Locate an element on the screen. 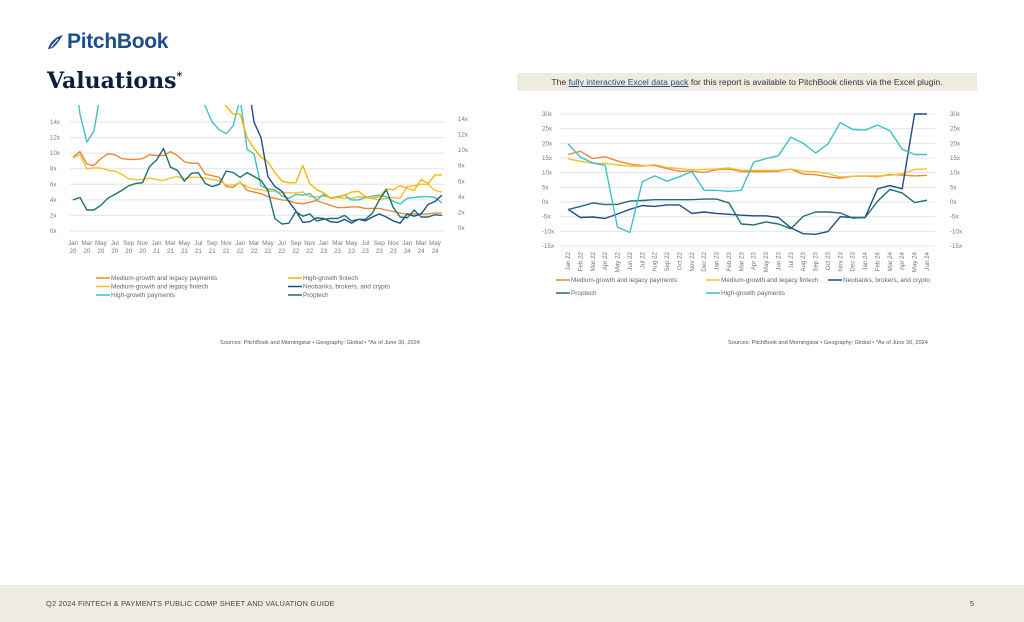 Image resolution: width=1024 pixels, height=622 pixels. y2-tick-label: 12x is located at coordinates (463, 135).